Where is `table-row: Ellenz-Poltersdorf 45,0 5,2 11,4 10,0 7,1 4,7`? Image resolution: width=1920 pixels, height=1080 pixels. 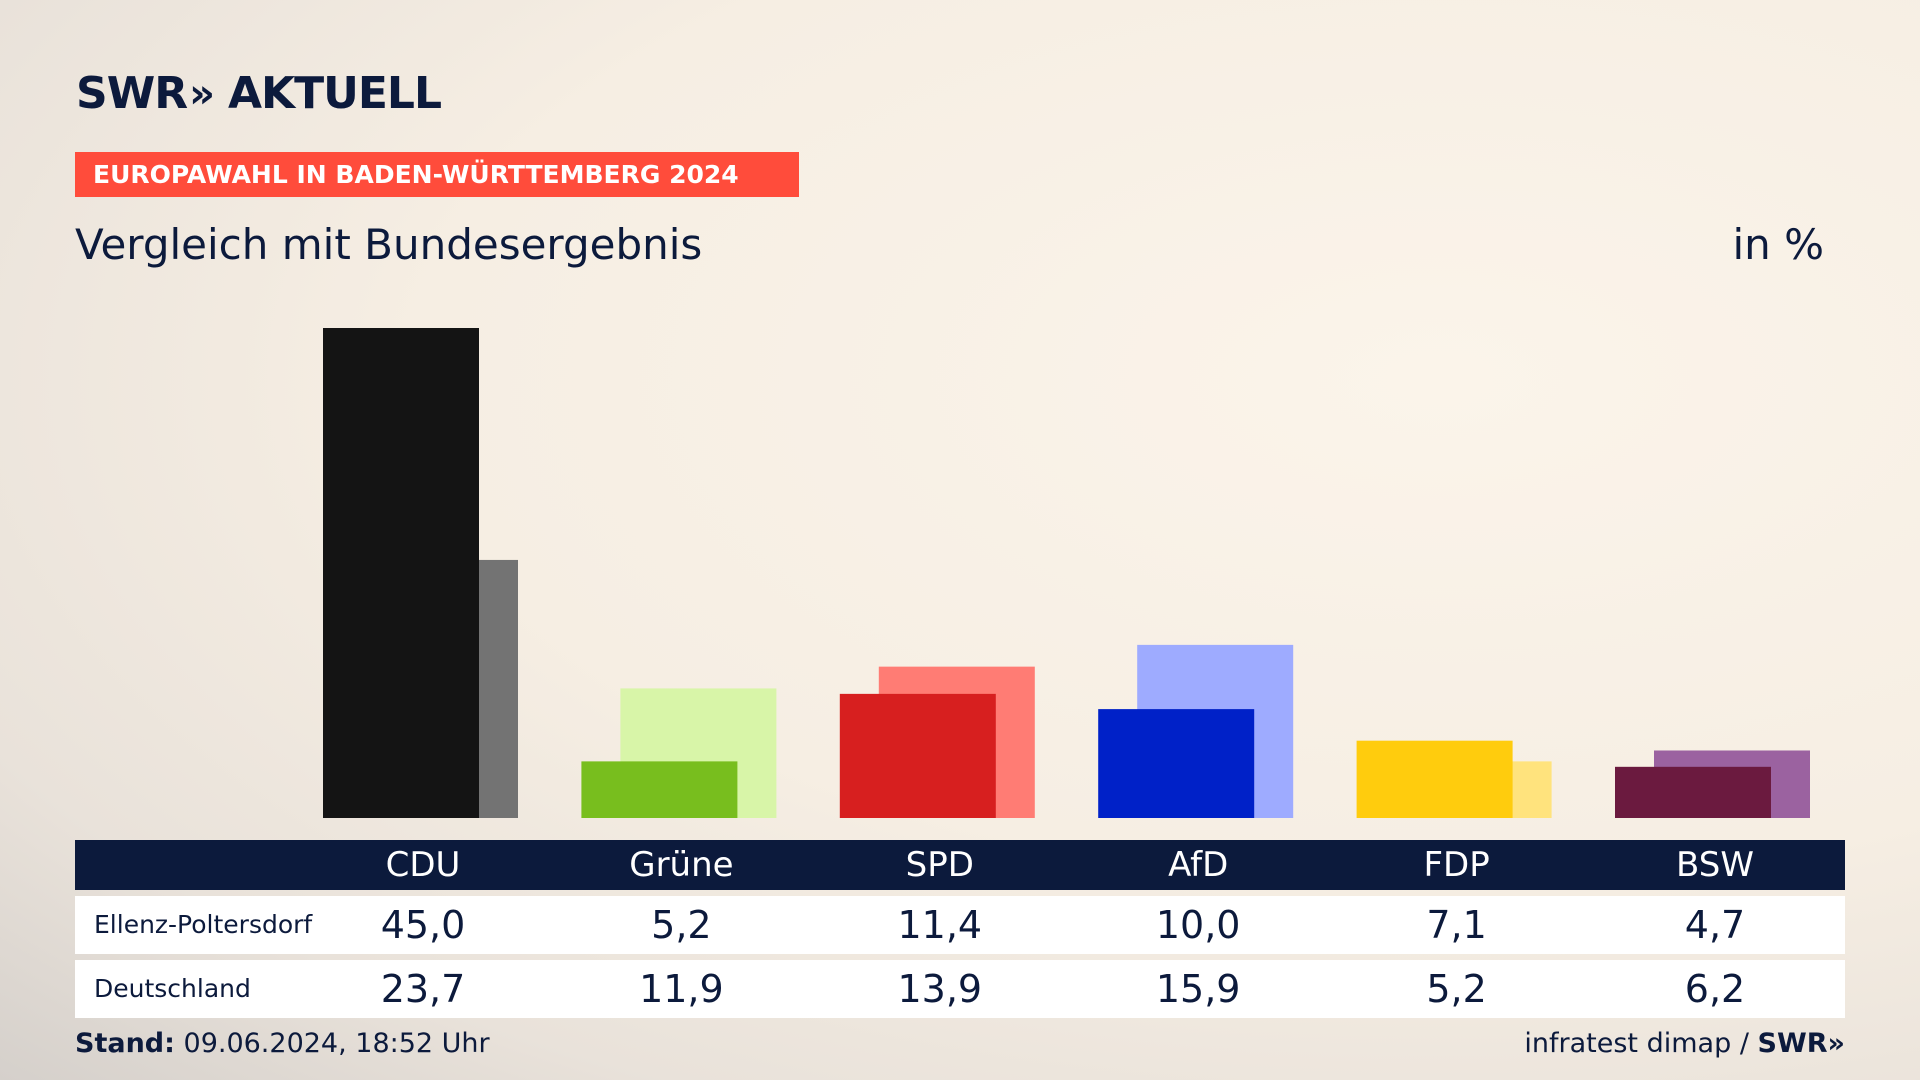
table-row: Ellenz-Poltersdorf 45,0 5,2 11,4 10,0 7,1 4,7 is located at coordinates (960, 925).